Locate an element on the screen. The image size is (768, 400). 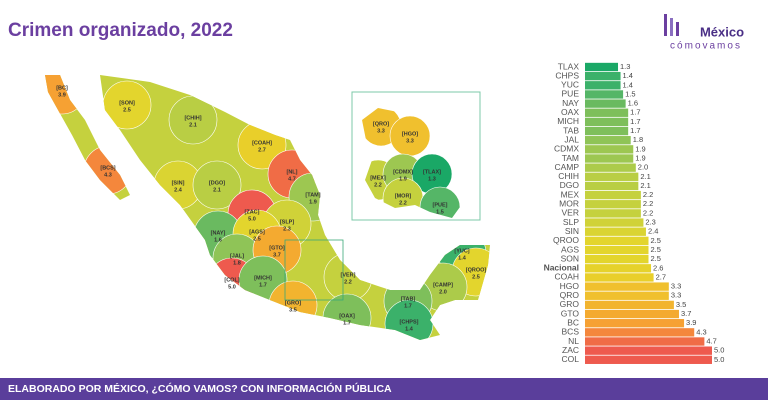
state-value: 2.2 is located at coordinates (348, 282).